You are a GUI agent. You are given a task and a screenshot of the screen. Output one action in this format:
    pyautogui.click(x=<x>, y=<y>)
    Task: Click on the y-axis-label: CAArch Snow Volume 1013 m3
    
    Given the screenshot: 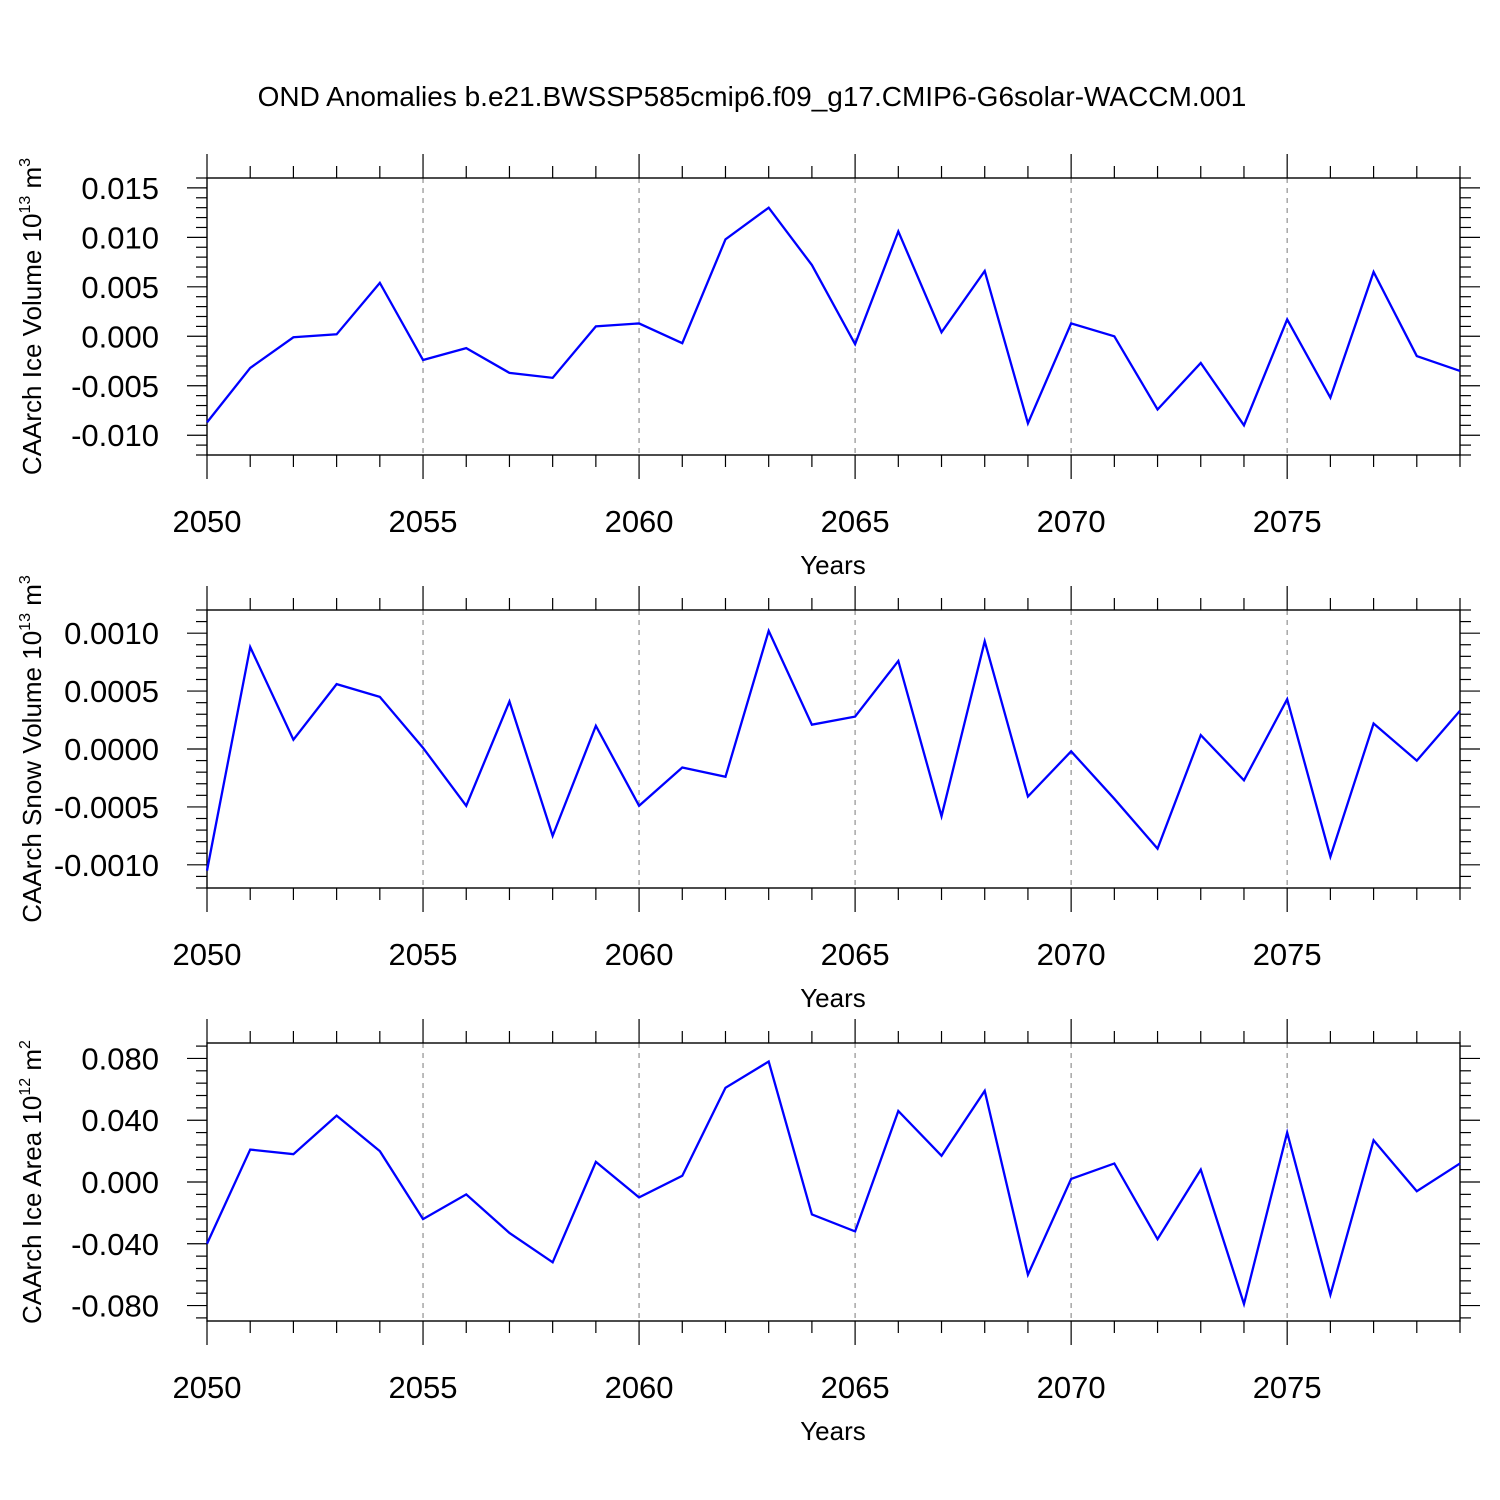 What is the action you would take?
    pyautogui.click(x=32, y=749)
    